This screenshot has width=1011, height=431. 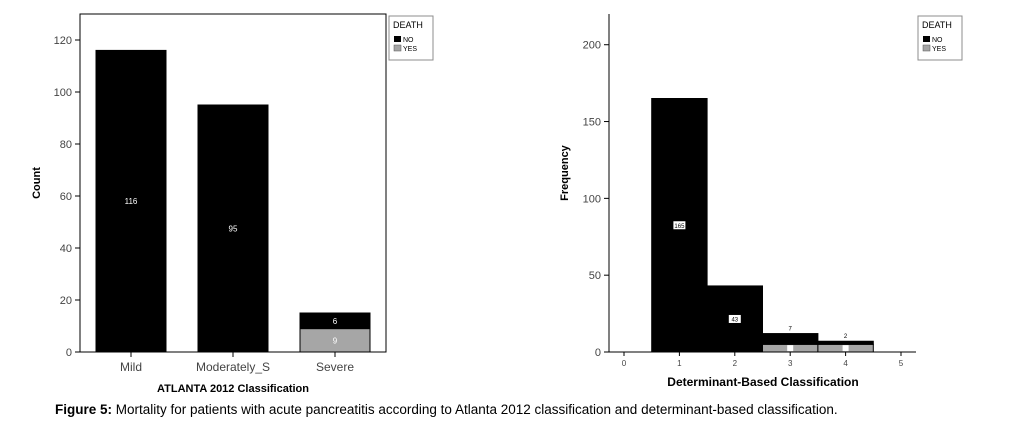 What do you see at coordinates (66, 197) in the screenshot?
I see `y-tick-label: 60` at bounding box center [66, 197].